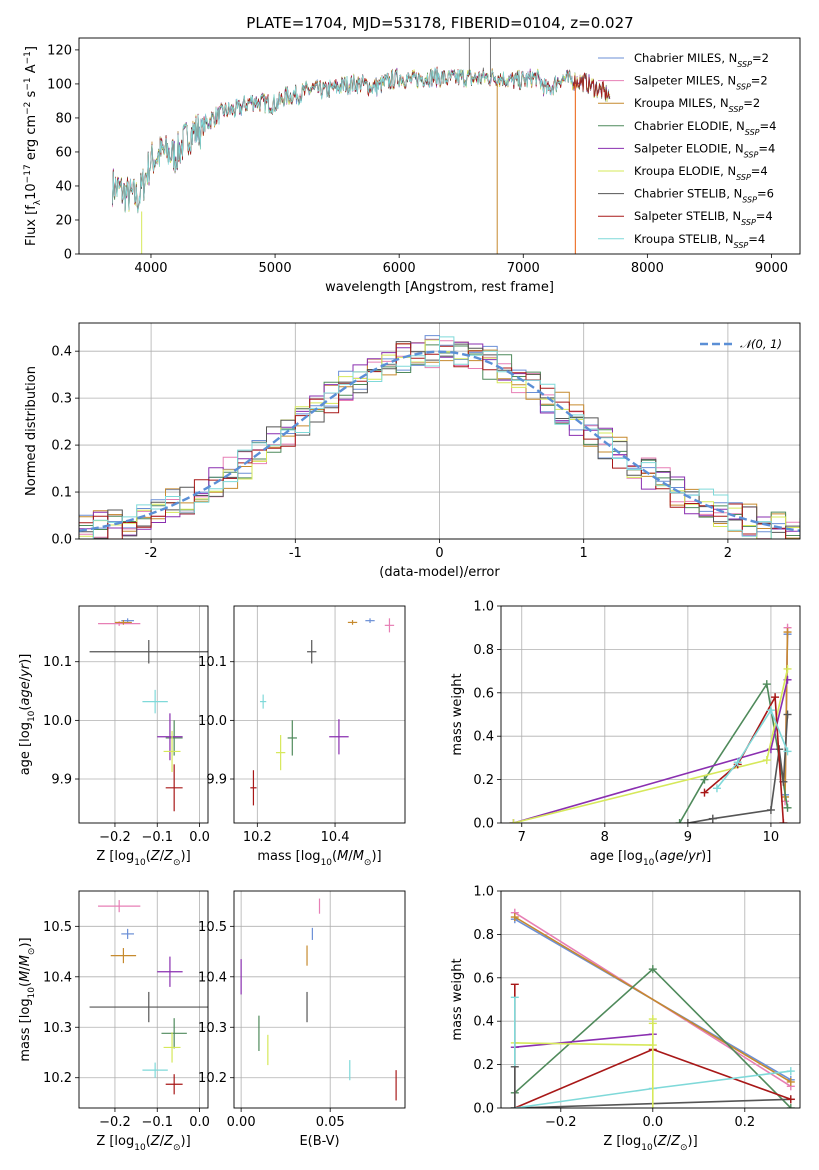 Image resolution: width=819 pixels, height=1170 pixels. Describe the element at coordinates (483, 1065) in the screenshot. I see `y-tick-label: 0.2` at that location.